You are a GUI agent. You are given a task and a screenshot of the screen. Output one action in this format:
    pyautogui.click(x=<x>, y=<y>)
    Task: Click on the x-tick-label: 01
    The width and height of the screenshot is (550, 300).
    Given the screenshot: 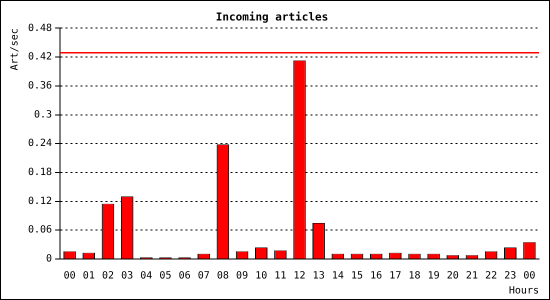 What is the action you would take?
    pyautogui.click(x=88, y=276)
    